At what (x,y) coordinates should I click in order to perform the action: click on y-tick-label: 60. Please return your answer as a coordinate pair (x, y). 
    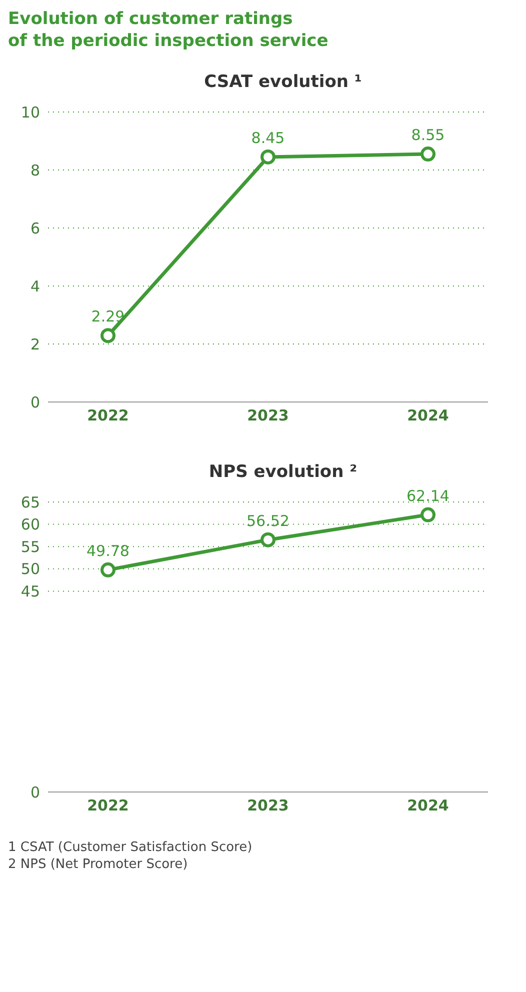
    Looking at the image, I should click on (30, 525).